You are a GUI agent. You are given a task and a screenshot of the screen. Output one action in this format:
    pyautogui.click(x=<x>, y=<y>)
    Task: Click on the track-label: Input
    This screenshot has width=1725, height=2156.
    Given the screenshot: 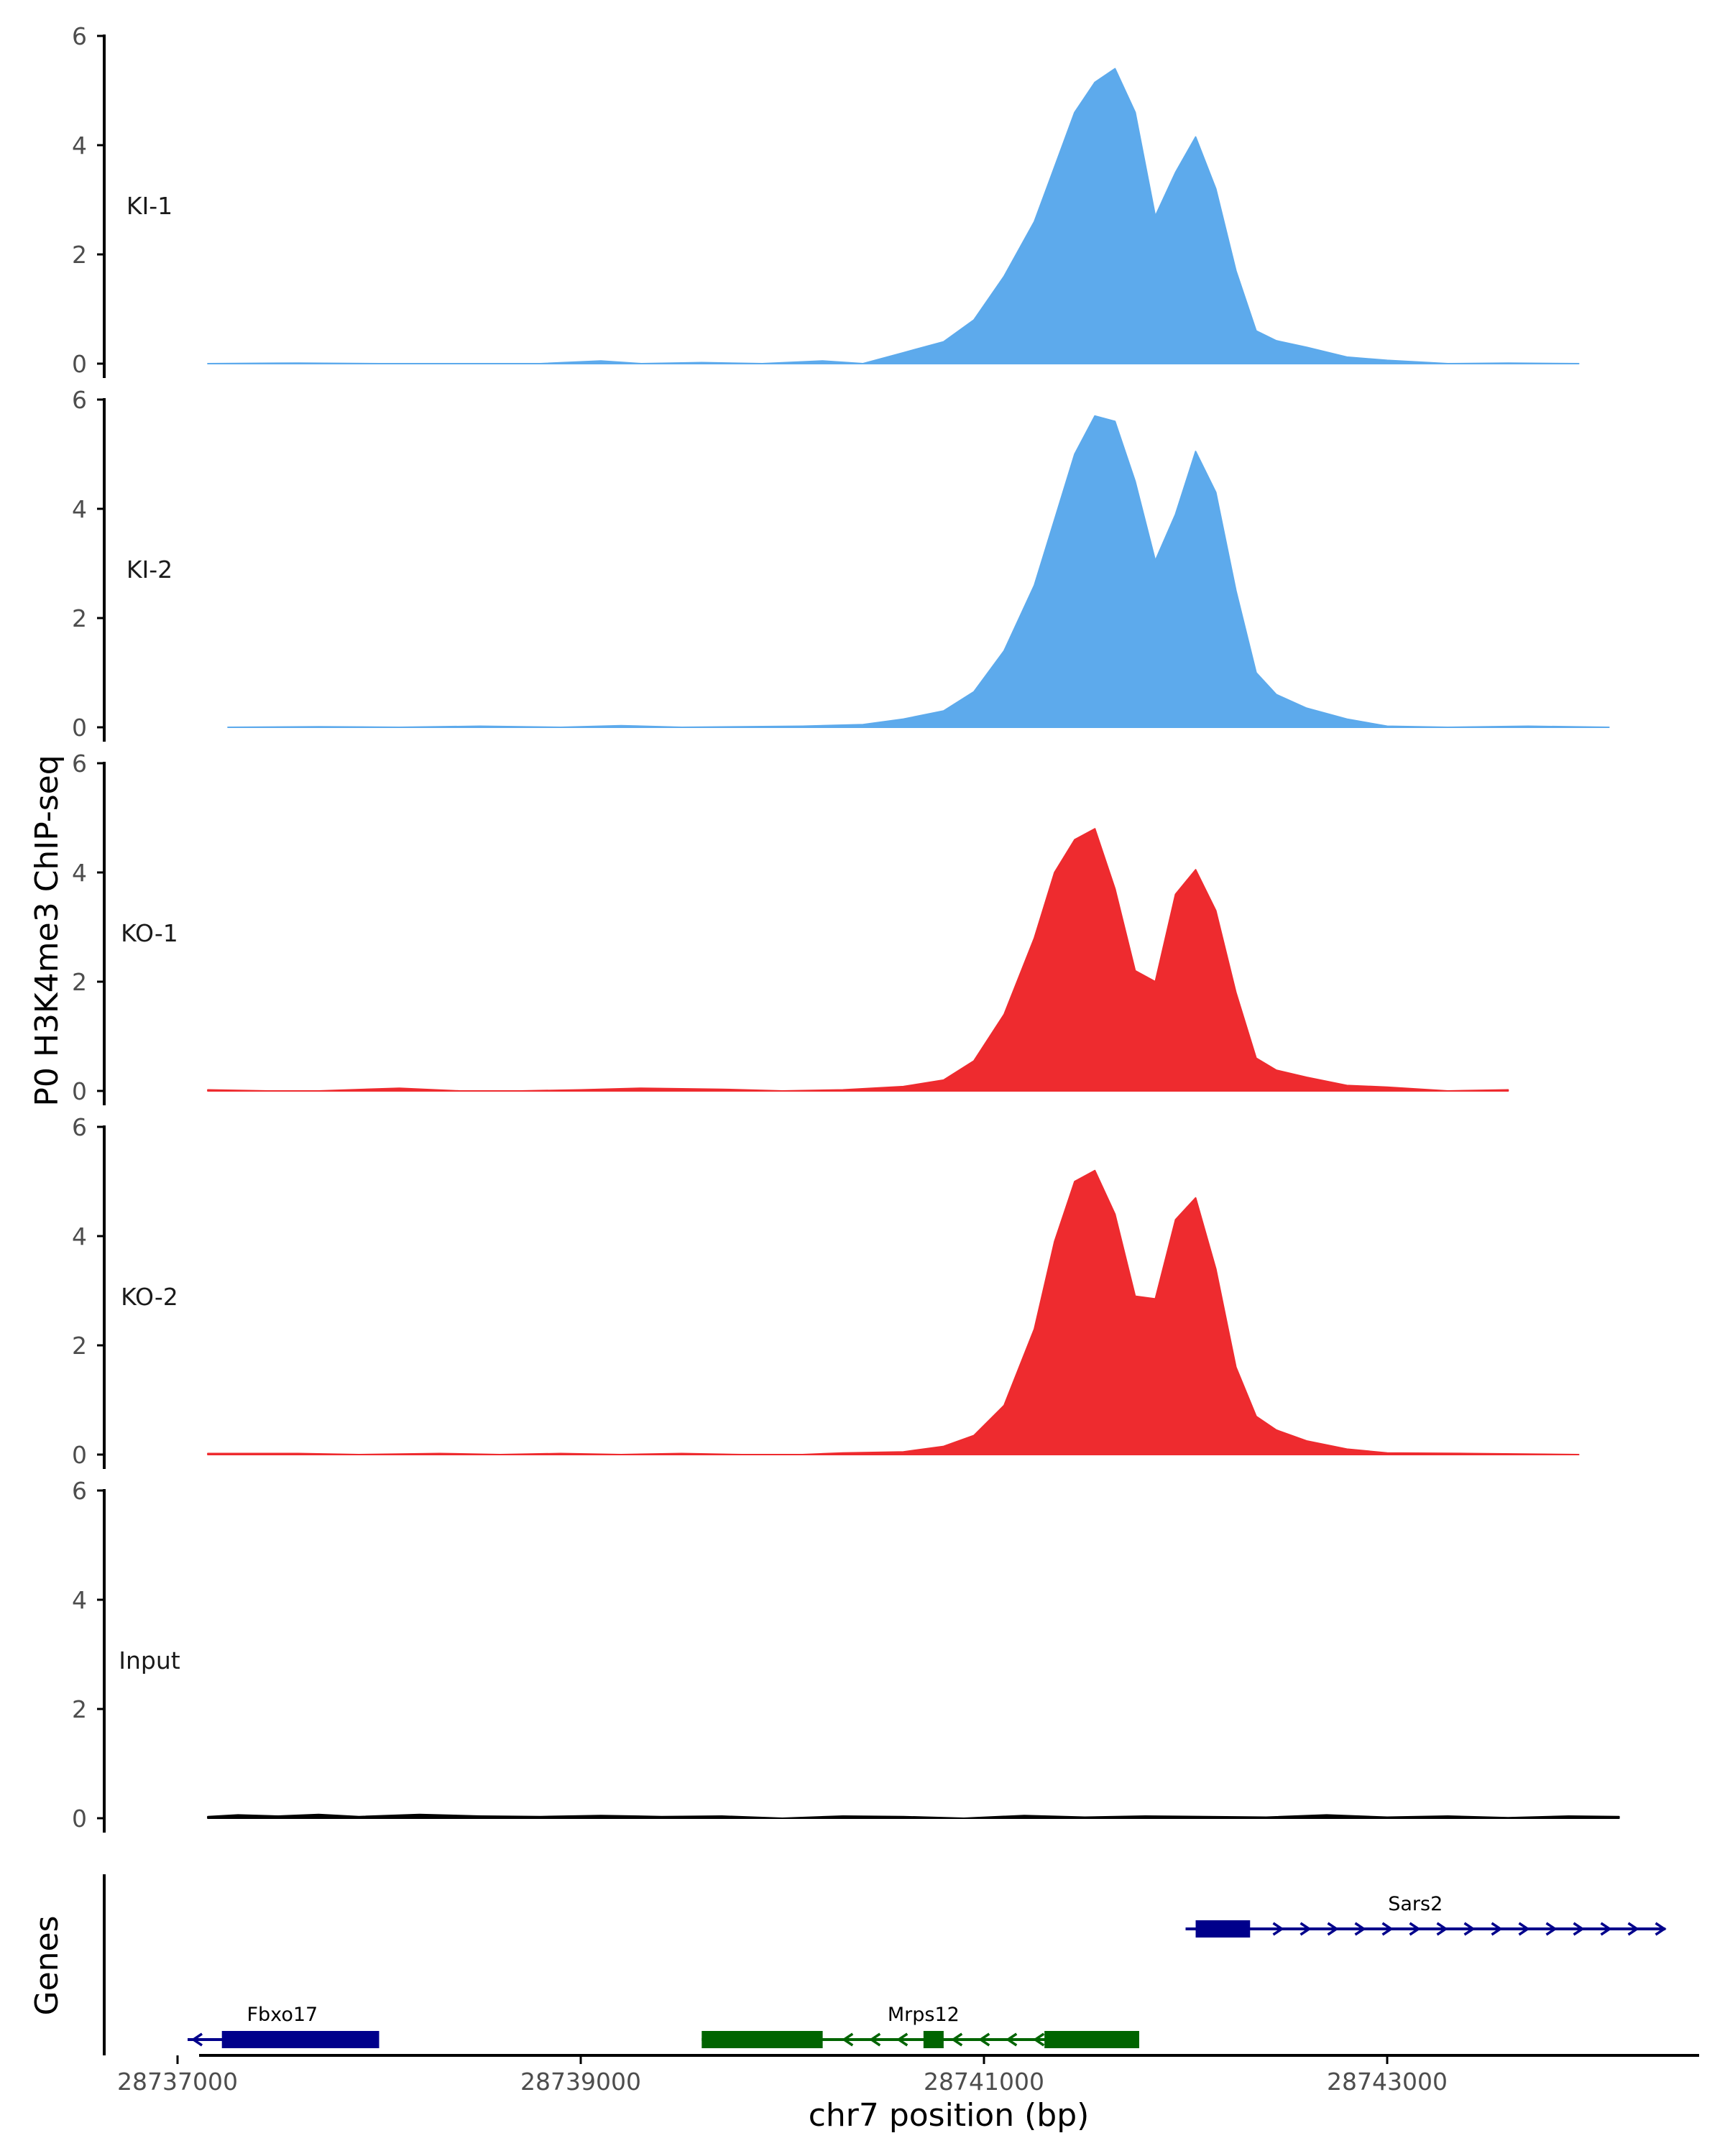 What is the action you would take?
    pyautogui.click(x=149, y=1660)
    